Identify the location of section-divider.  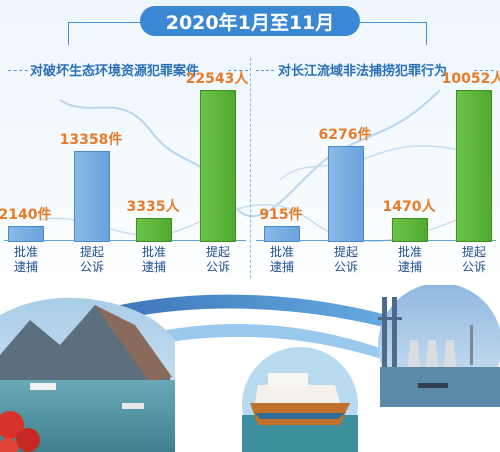
(251, 168).